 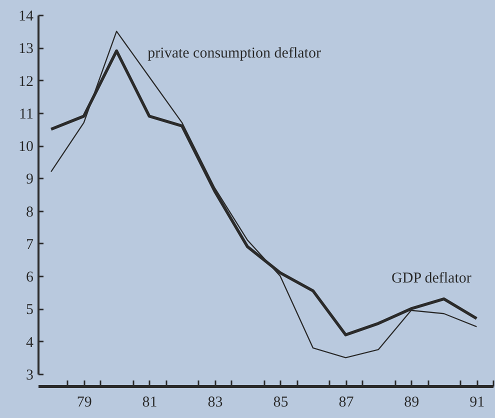 What do you see at coordinates (26, 16) in the screenshot?
I see `y-tick-label: 14` at bounding box center [26, 16].